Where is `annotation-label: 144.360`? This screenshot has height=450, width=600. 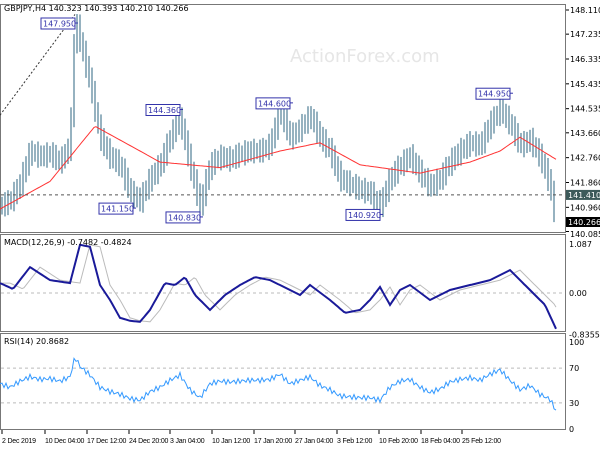
annotation-label: 144.360 is located at coordinates (164, 110).